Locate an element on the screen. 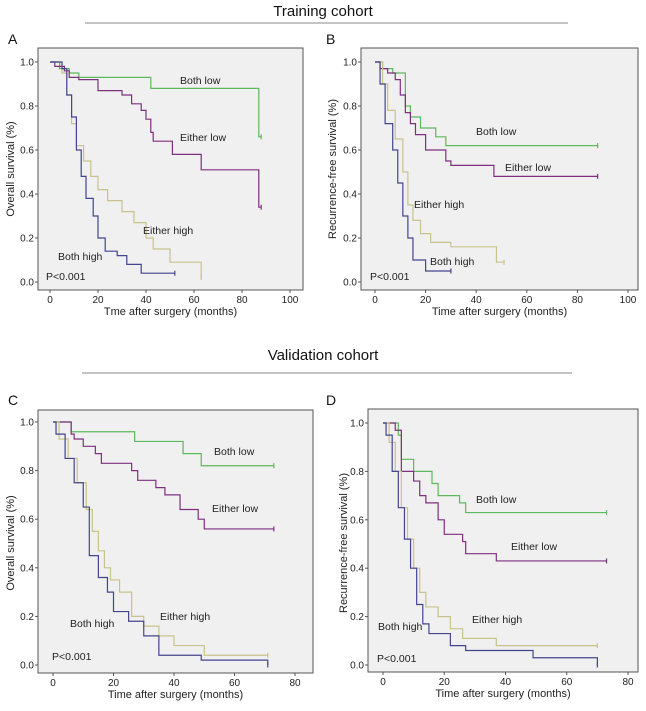 The height and width of the screenshot is (711, 646). panel-letter: C is located at coordinates (13, 400).